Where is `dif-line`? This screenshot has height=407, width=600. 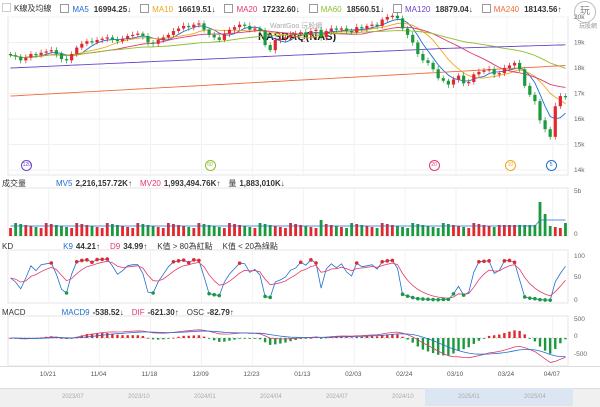 dif-line is located at coordinates (288, 346).